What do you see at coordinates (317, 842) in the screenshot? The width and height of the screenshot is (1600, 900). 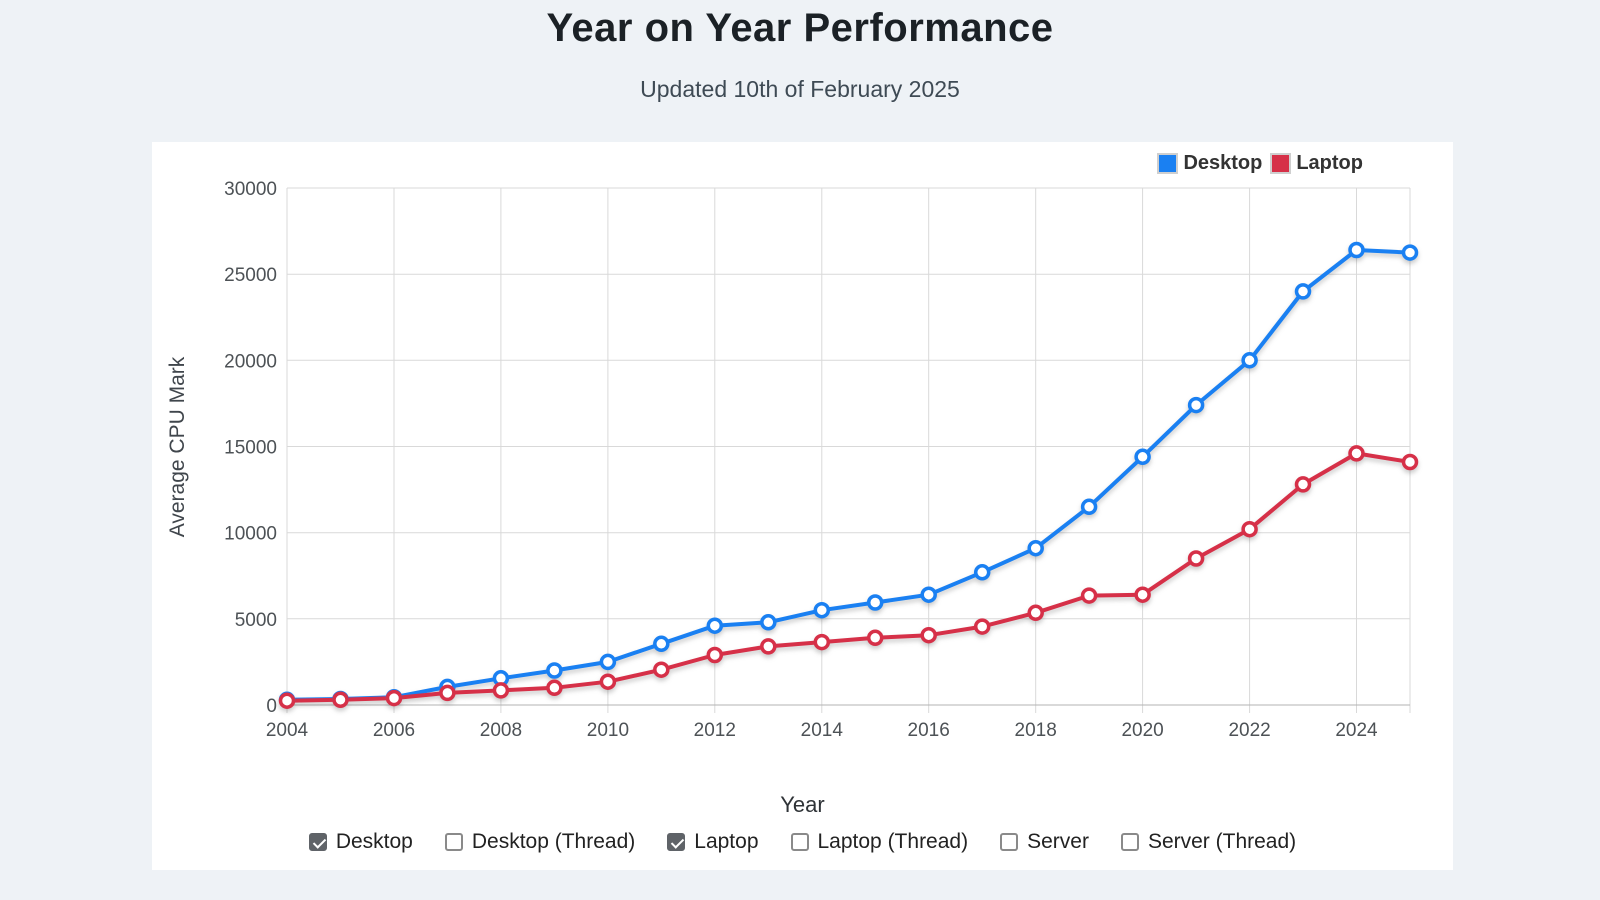 I see `checkbox-desktop` at bounding box center [317, 842].